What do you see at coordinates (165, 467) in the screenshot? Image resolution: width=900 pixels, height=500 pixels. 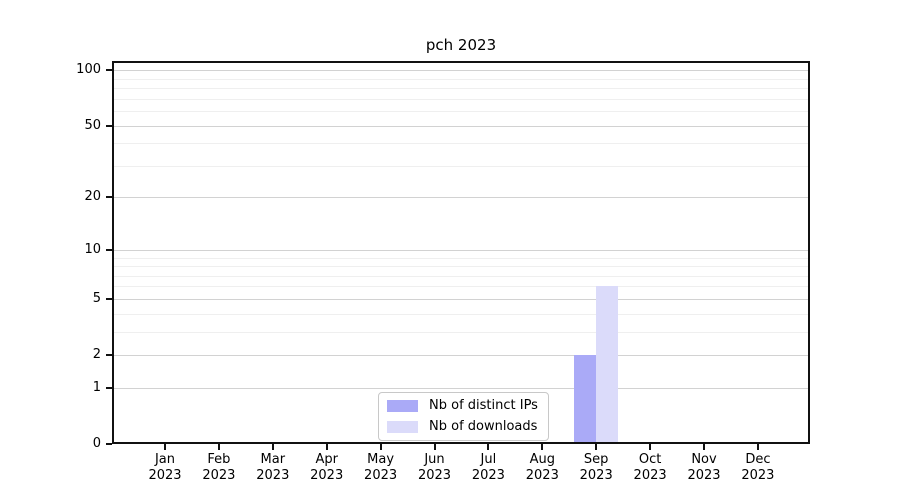 I see `x-axis-tick-label: Jan 2023` at bounding box center [165, 467].